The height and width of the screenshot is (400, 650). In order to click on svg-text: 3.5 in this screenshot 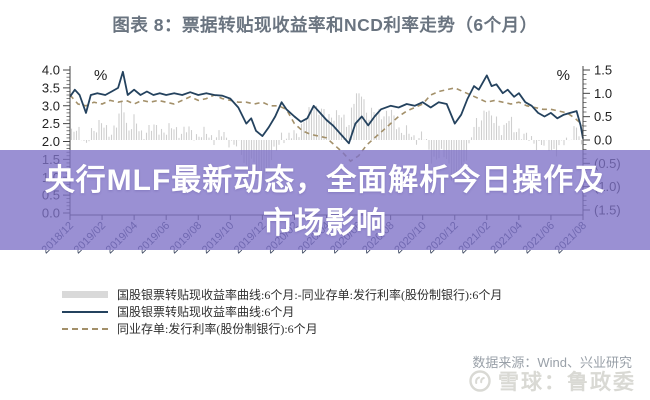, I will do `click(51, 87)`.